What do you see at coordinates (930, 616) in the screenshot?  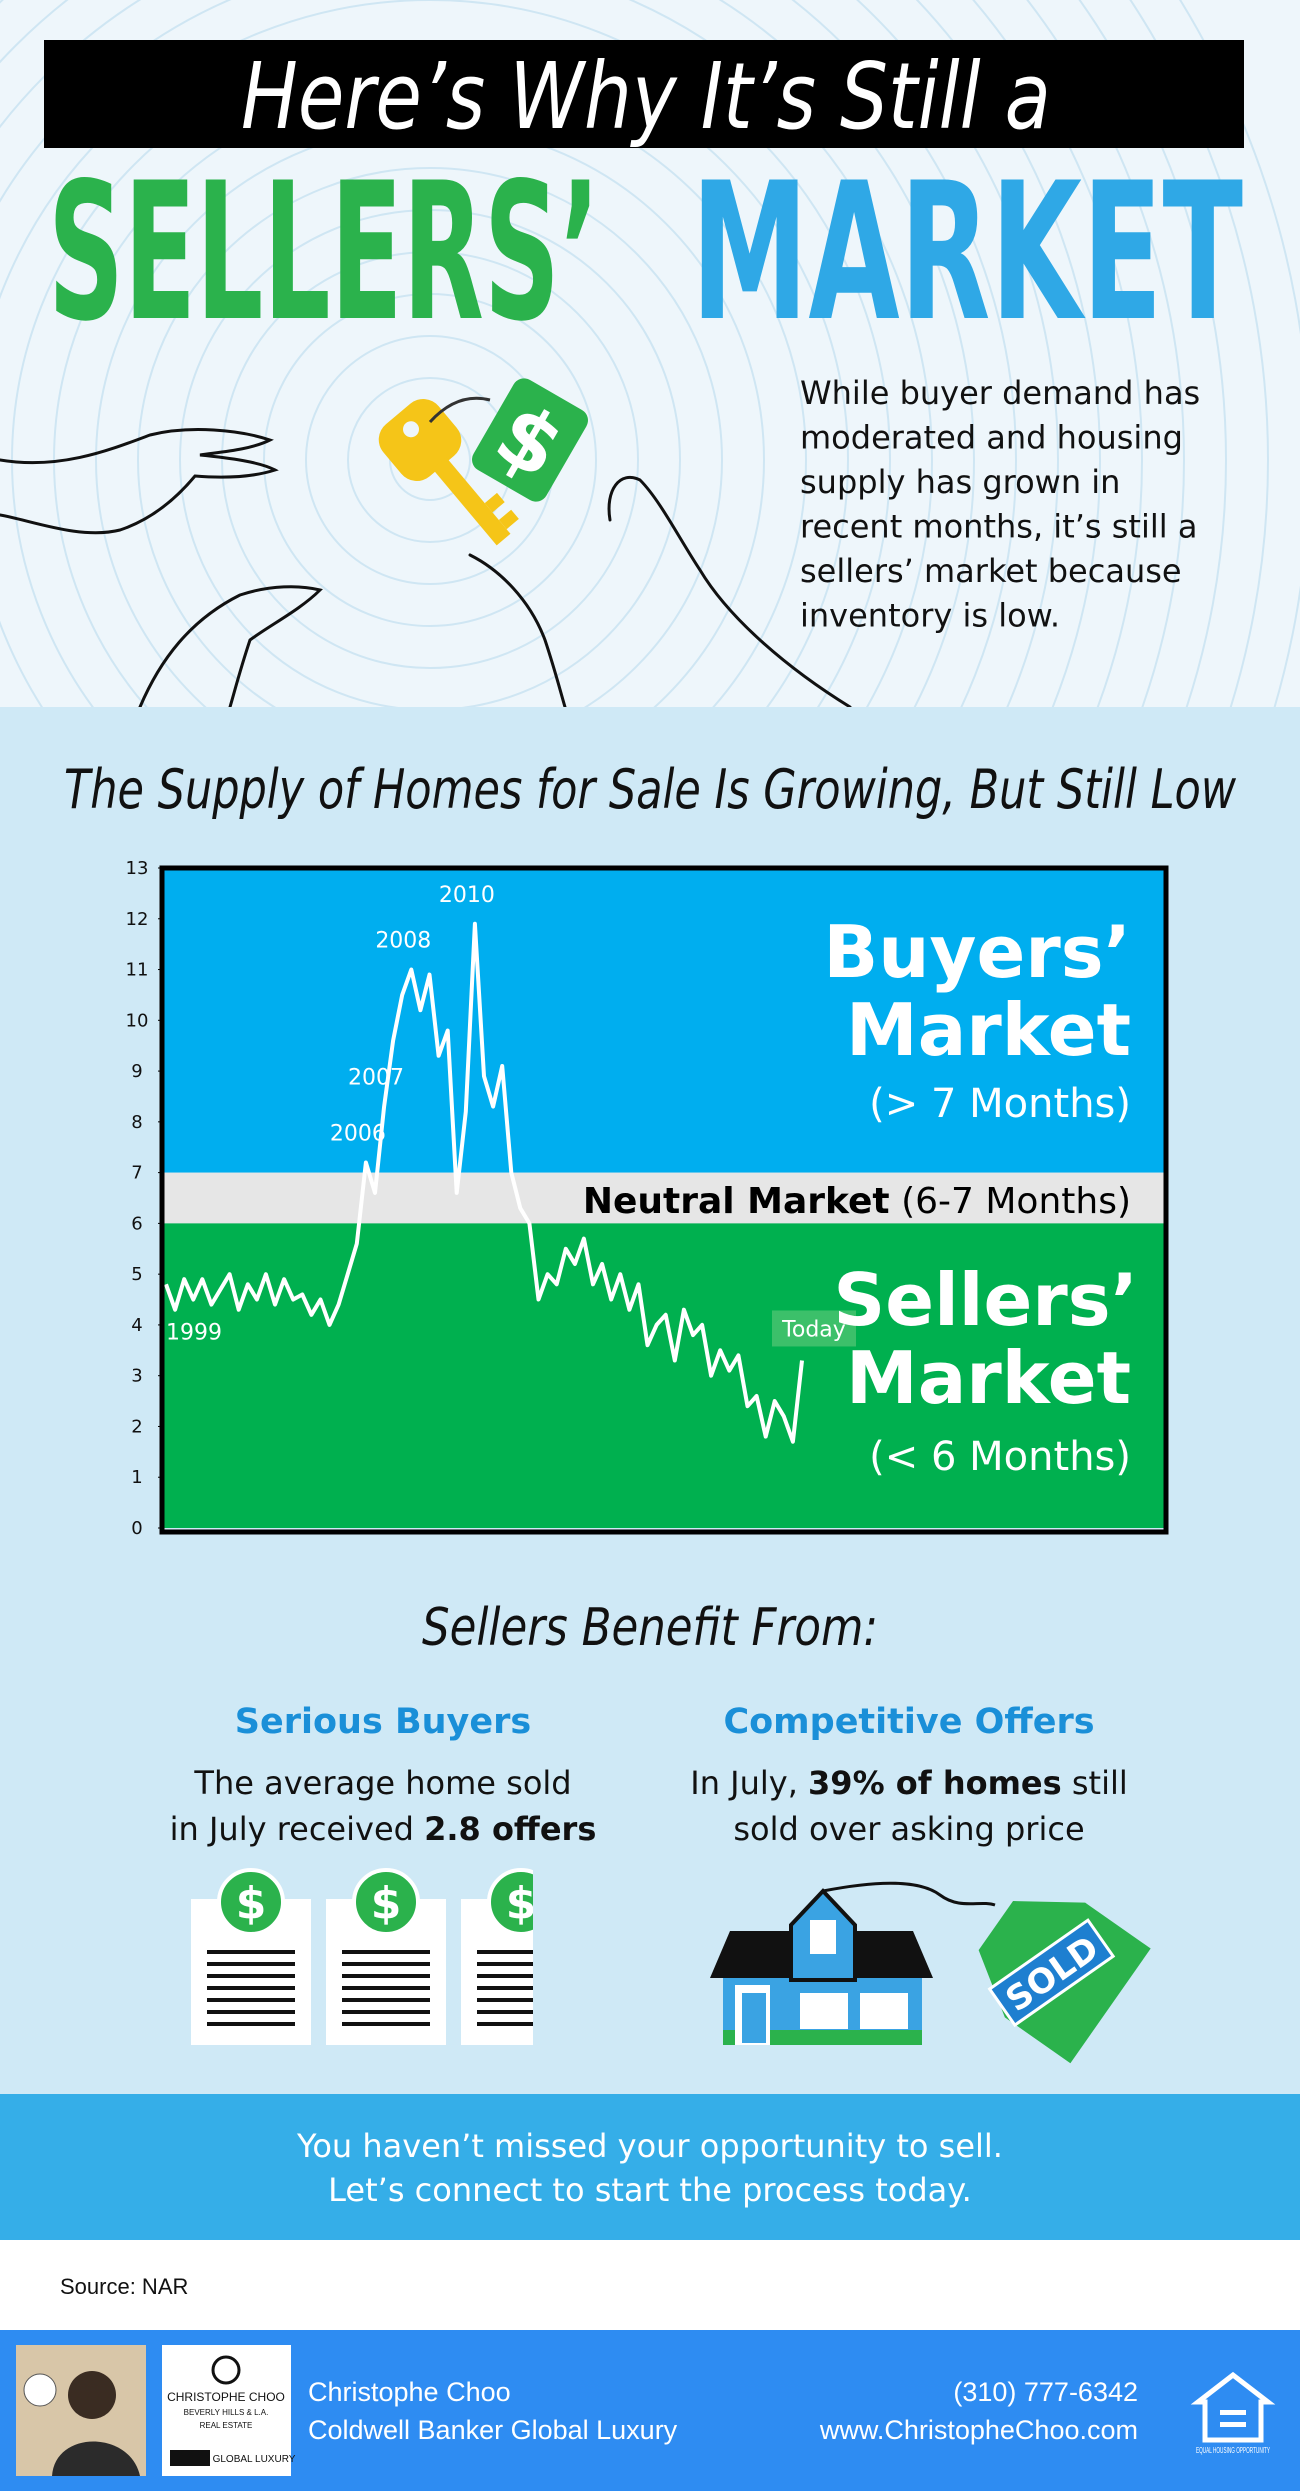 I see `intro-line: inventory is low.` at bounding box center [930, 616].